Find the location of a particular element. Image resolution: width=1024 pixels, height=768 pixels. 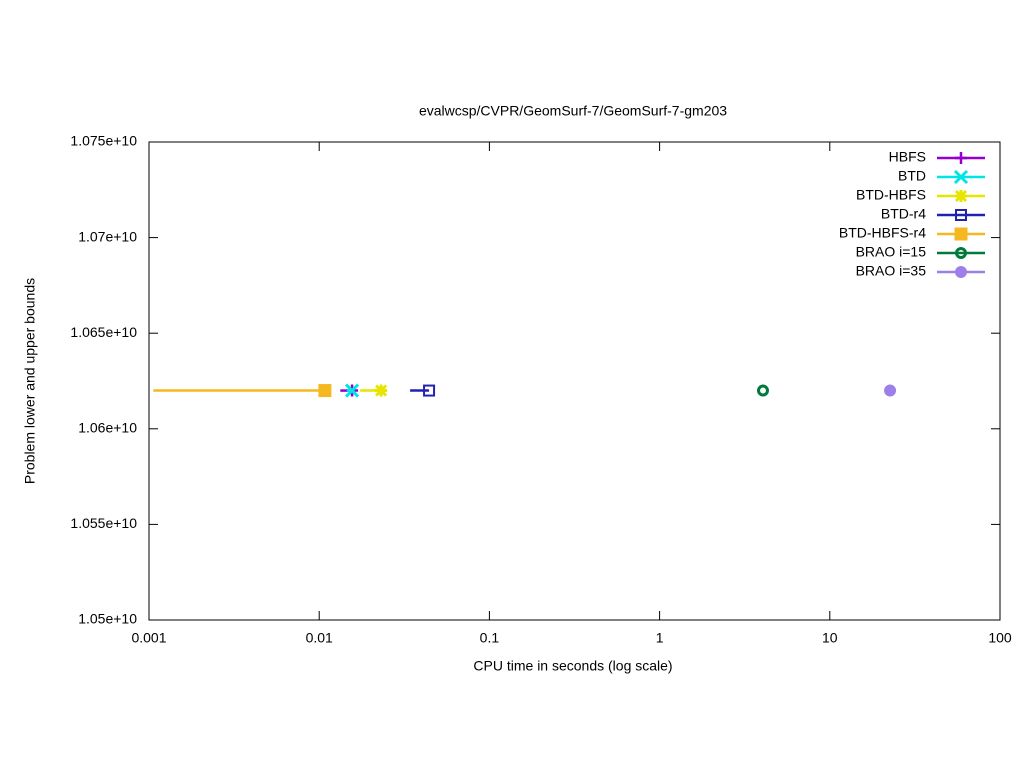

y-tick-label: 1.05e+10 is located at coordinates (107, 619).